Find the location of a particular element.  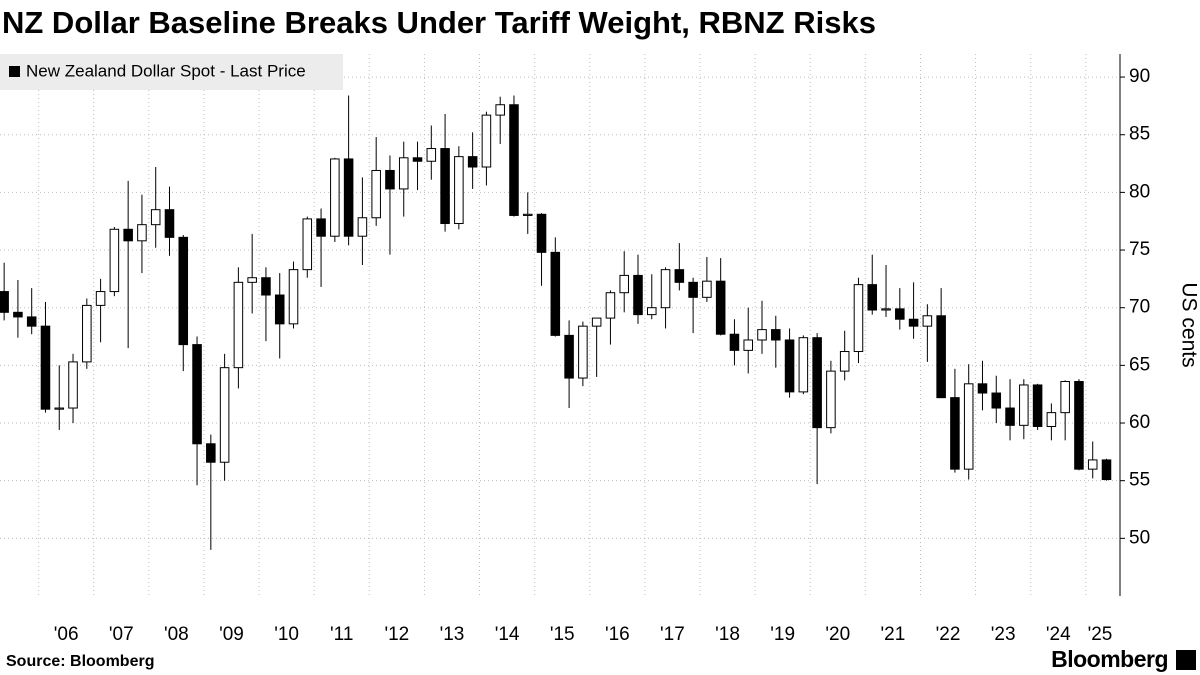

y-tick-label: 65 is located at coordinates (1139, 364).